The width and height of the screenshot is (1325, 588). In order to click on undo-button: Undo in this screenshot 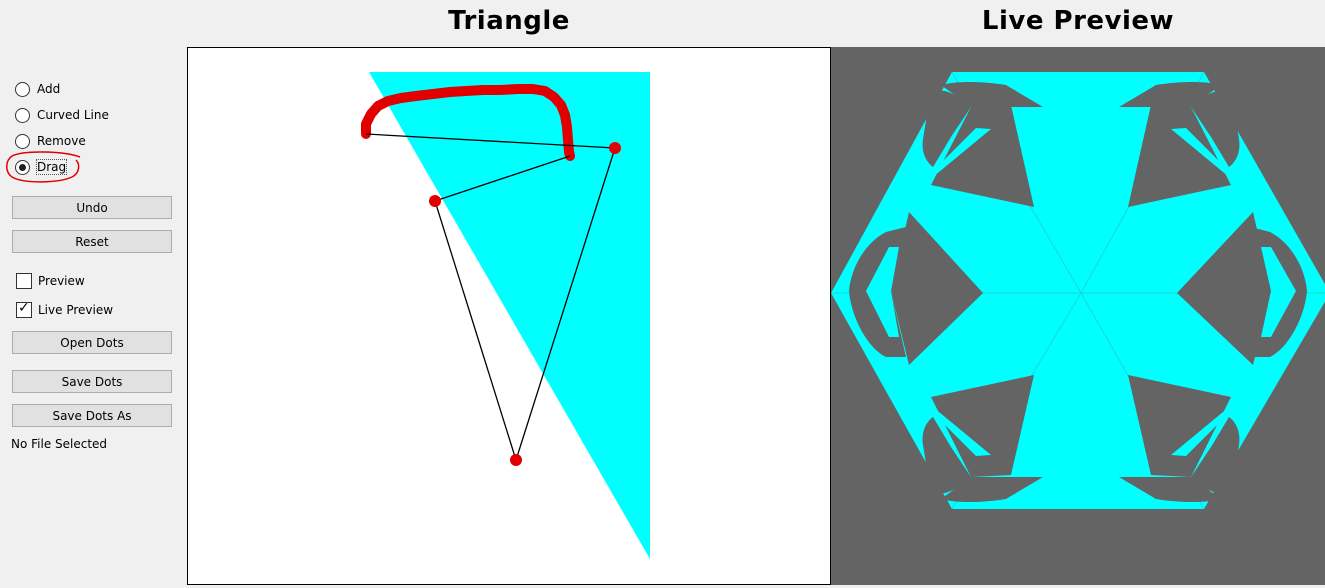, I will do `click(92, 207)`.